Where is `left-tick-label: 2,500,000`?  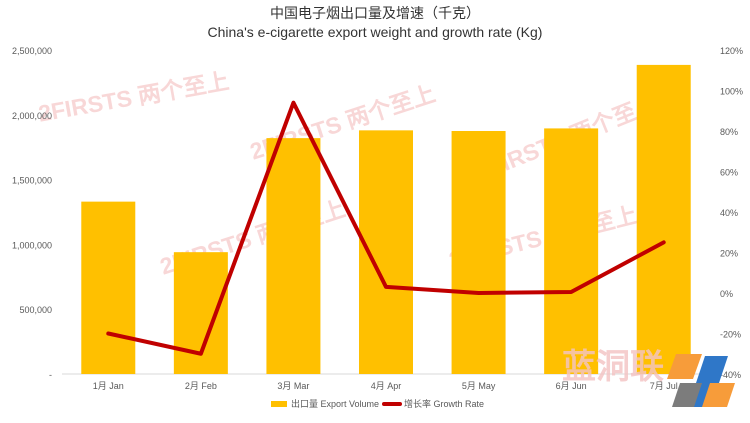
left-tick-label: 2,500,000 is located at coordinates (32, 51).